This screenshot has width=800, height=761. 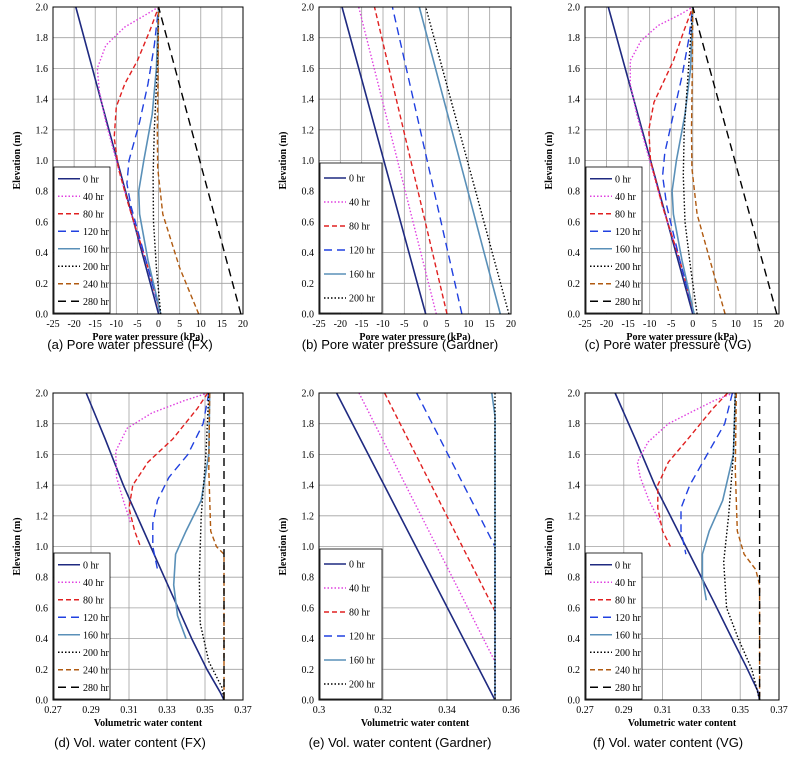 What do you see at coordinates (415, 723) in the screenshot?
I see `x-axis-label: Volumetric water content` at bounding box center [415, 723].